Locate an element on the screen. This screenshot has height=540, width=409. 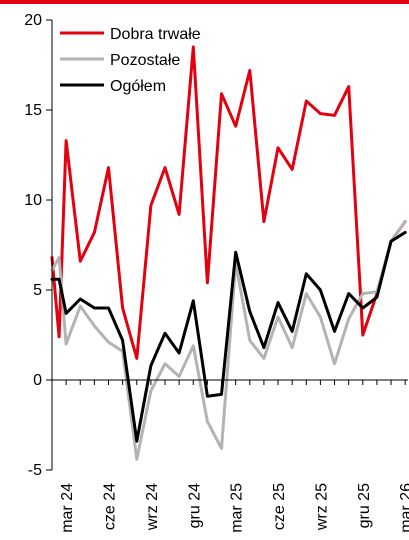
x-tick-label: gru 24 is located at coordinates (194, 505).